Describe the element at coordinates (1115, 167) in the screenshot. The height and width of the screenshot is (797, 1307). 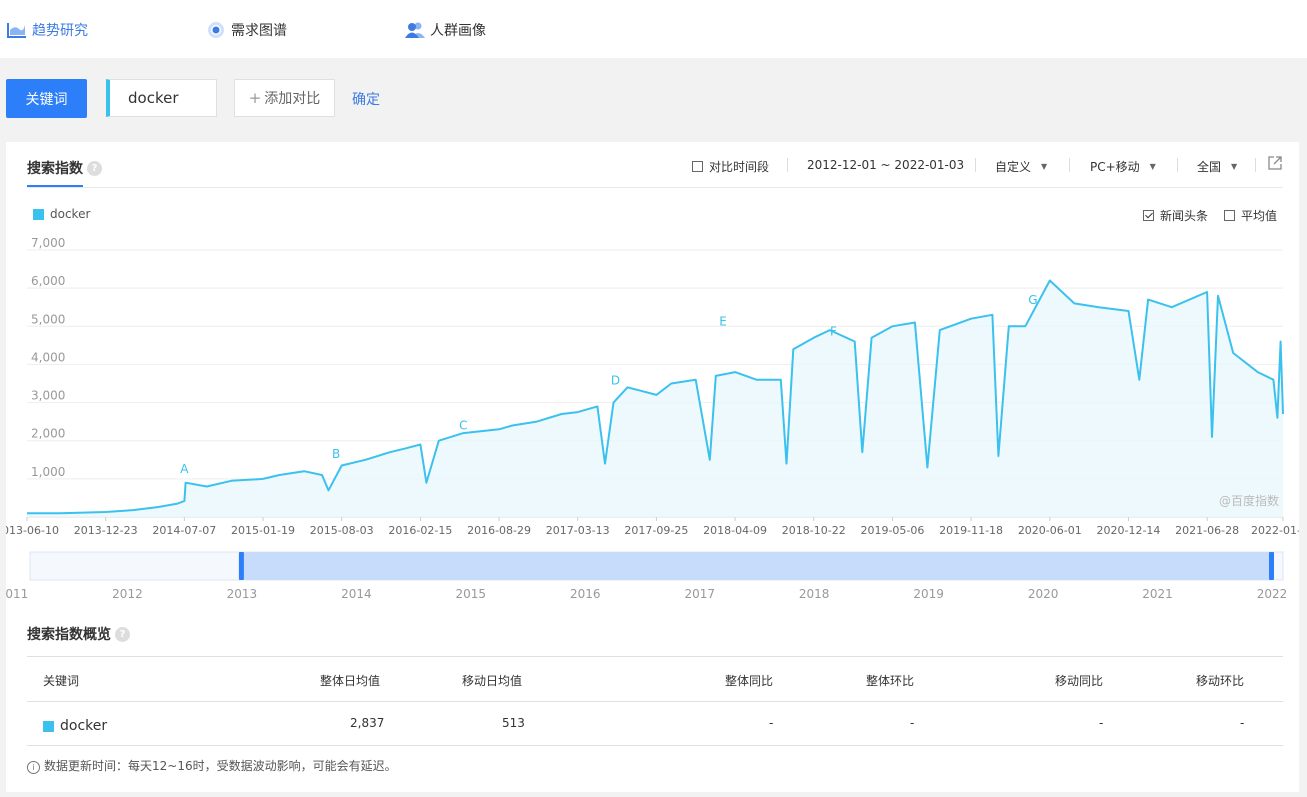
I see `device-label: PC+移动` at that location.